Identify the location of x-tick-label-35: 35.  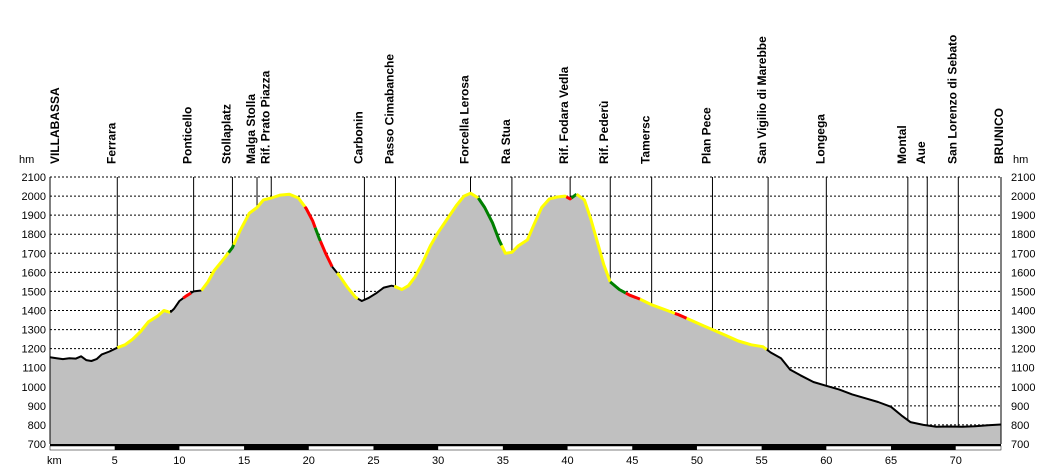
(503, 461).